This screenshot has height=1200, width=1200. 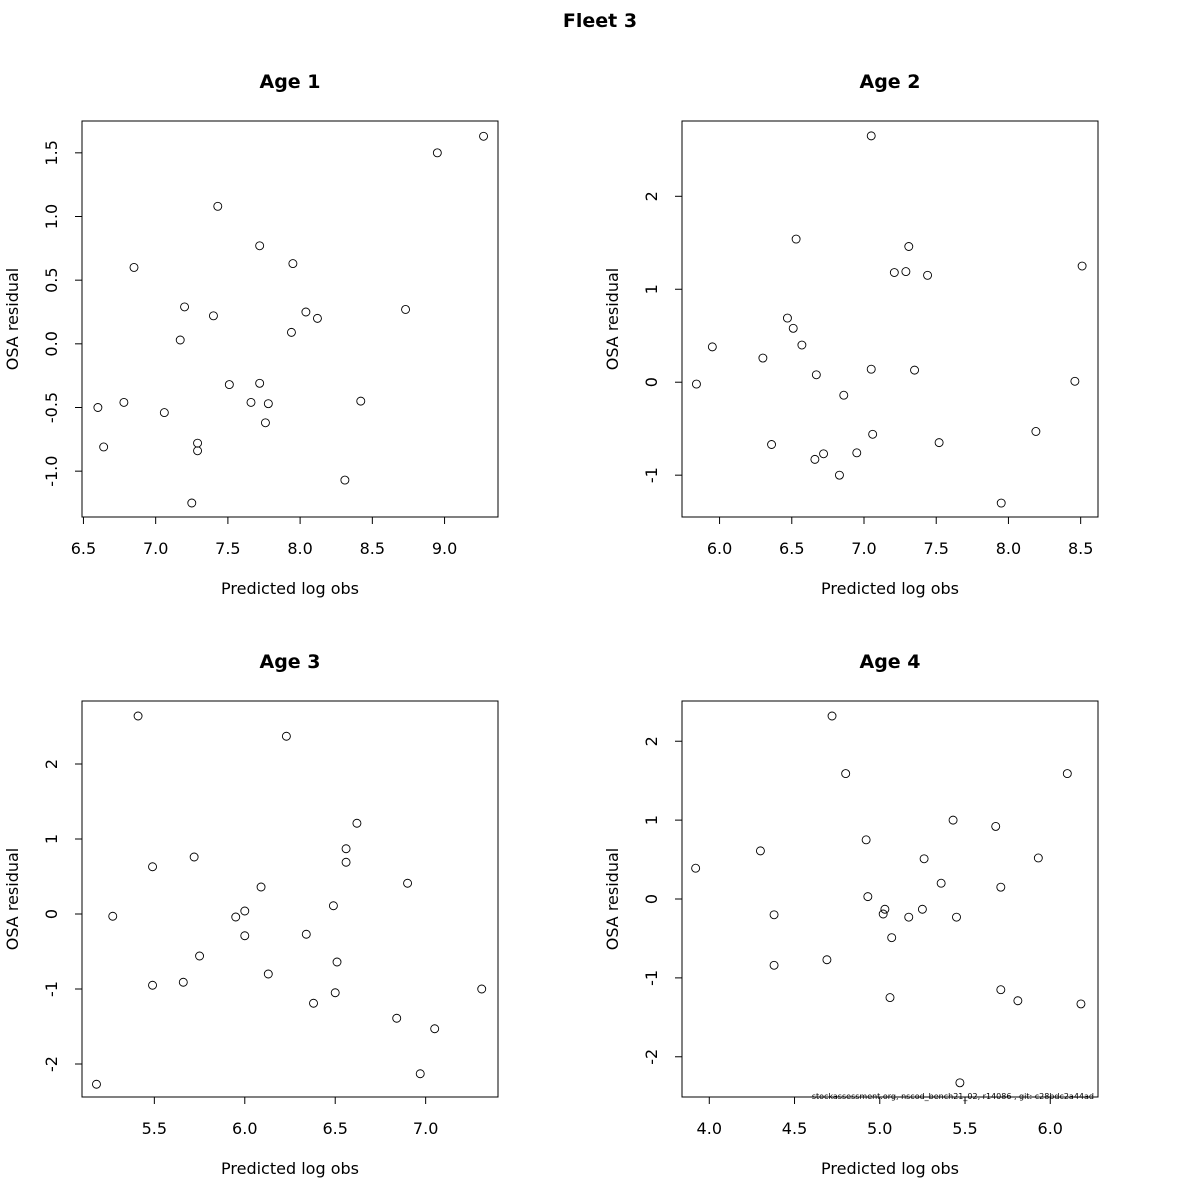 What do you see at coordinates (264, 537) in the screenshot?
I see `x-axis: 6.5 7.0 7.5 8.0 8.5 9.0` at bounding box center [264, 537].